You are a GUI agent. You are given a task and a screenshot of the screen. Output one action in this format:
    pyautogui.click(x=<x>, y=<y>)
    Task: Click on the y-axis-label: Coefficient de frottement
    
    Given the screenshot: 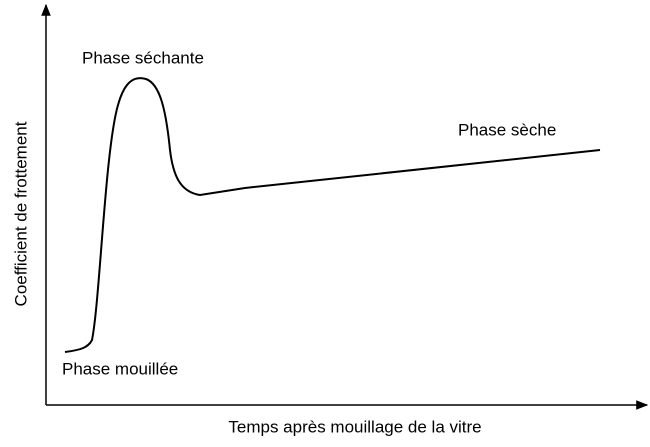 What is the action you would take?
    pyautogui.click(x=20, y=213)
    